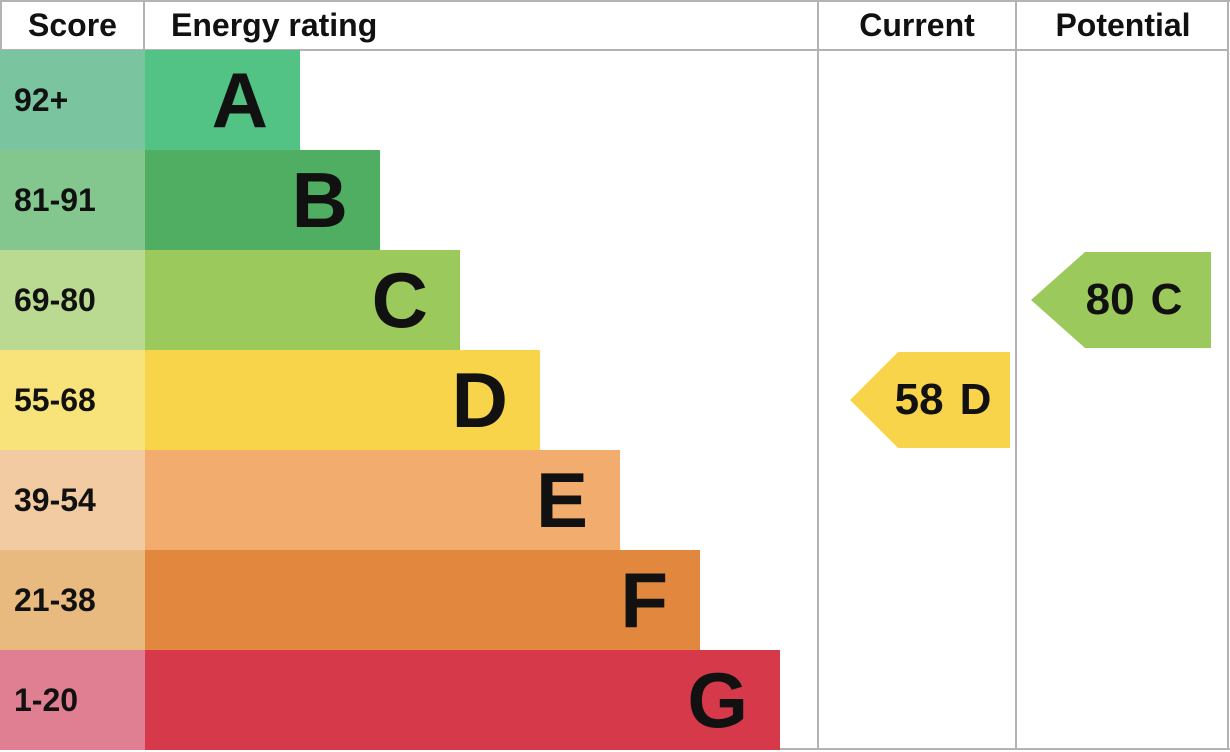  What do you see at coordinates (382, 500) in the screenshot?
I see `rating-bar-e: E` at bounding box center [382, 500].